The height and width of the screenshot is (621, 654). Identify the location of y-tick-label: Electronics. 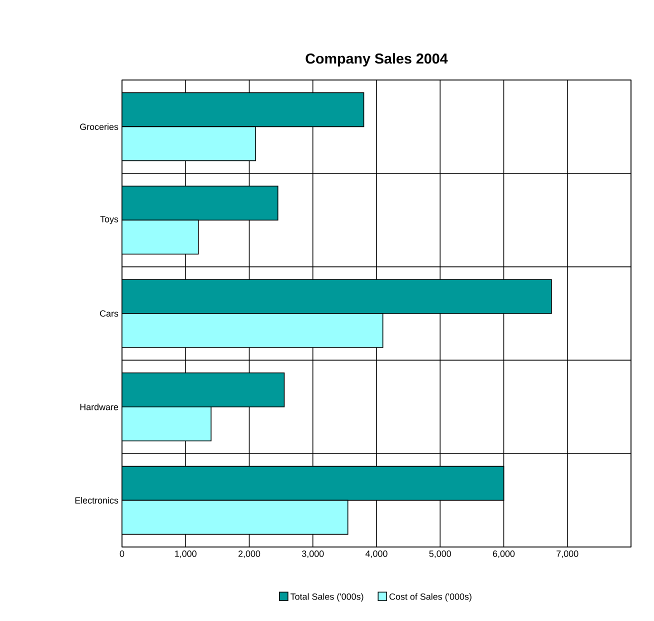
(96, 500).